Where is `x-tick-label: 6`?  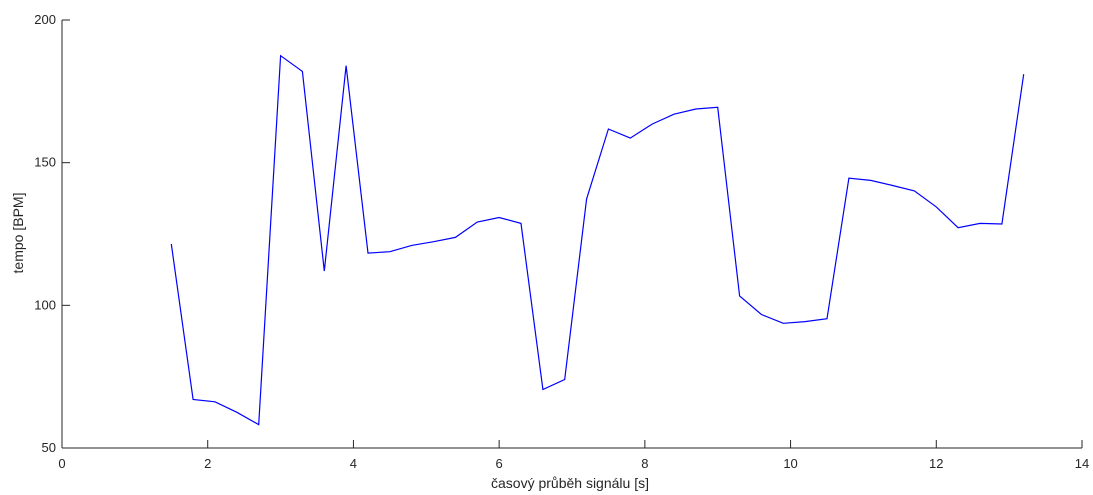 x-tick-label: 6 is located at coordinates (499, 463).